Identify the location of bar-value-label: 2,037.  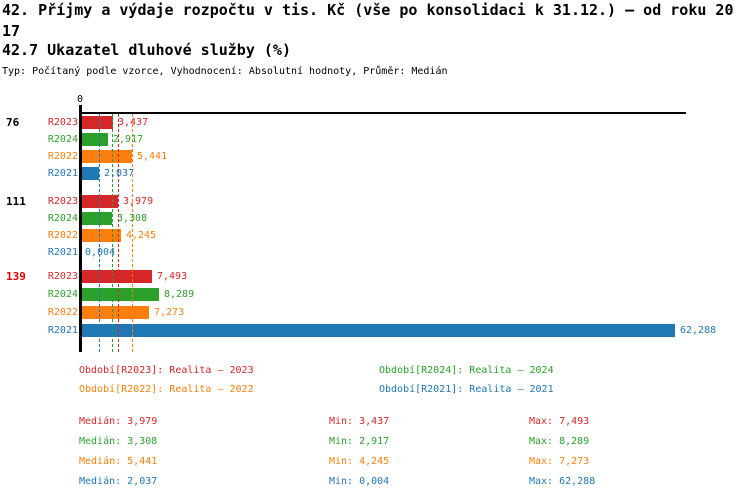
(119, 173).